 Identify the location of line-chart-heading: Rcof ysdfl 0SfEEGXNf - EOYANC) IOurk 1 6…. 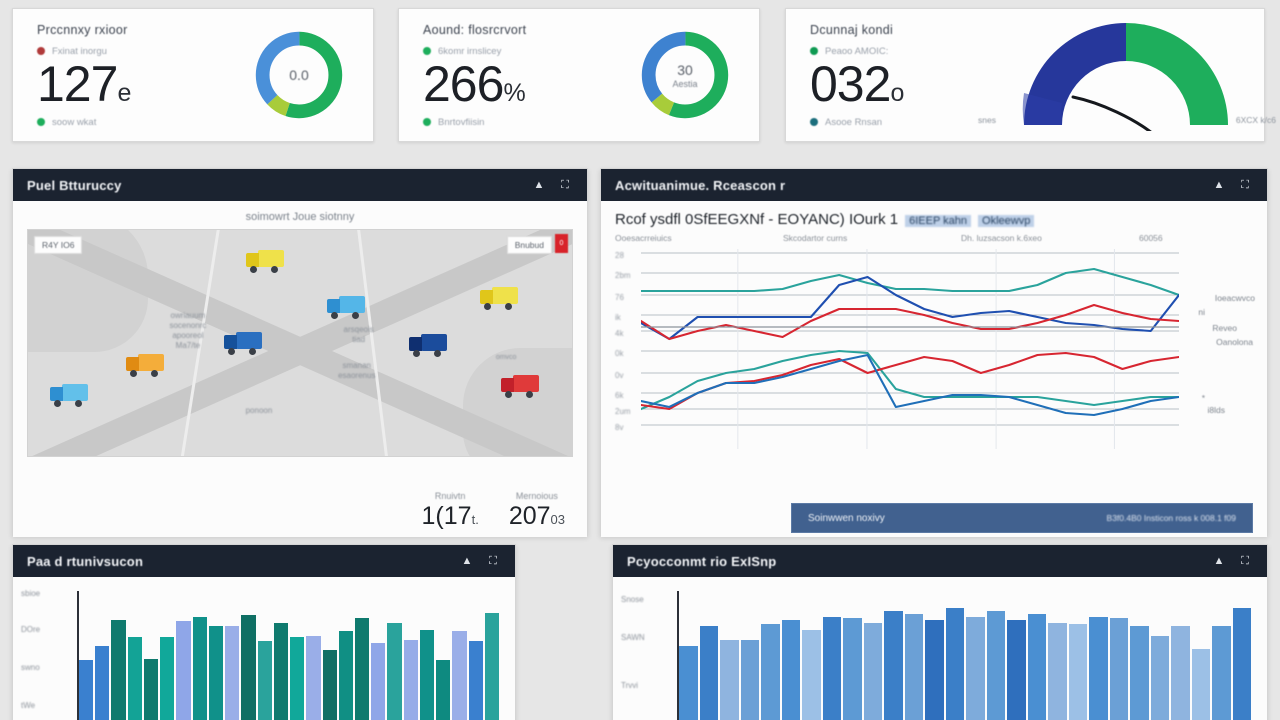
(936, 219).